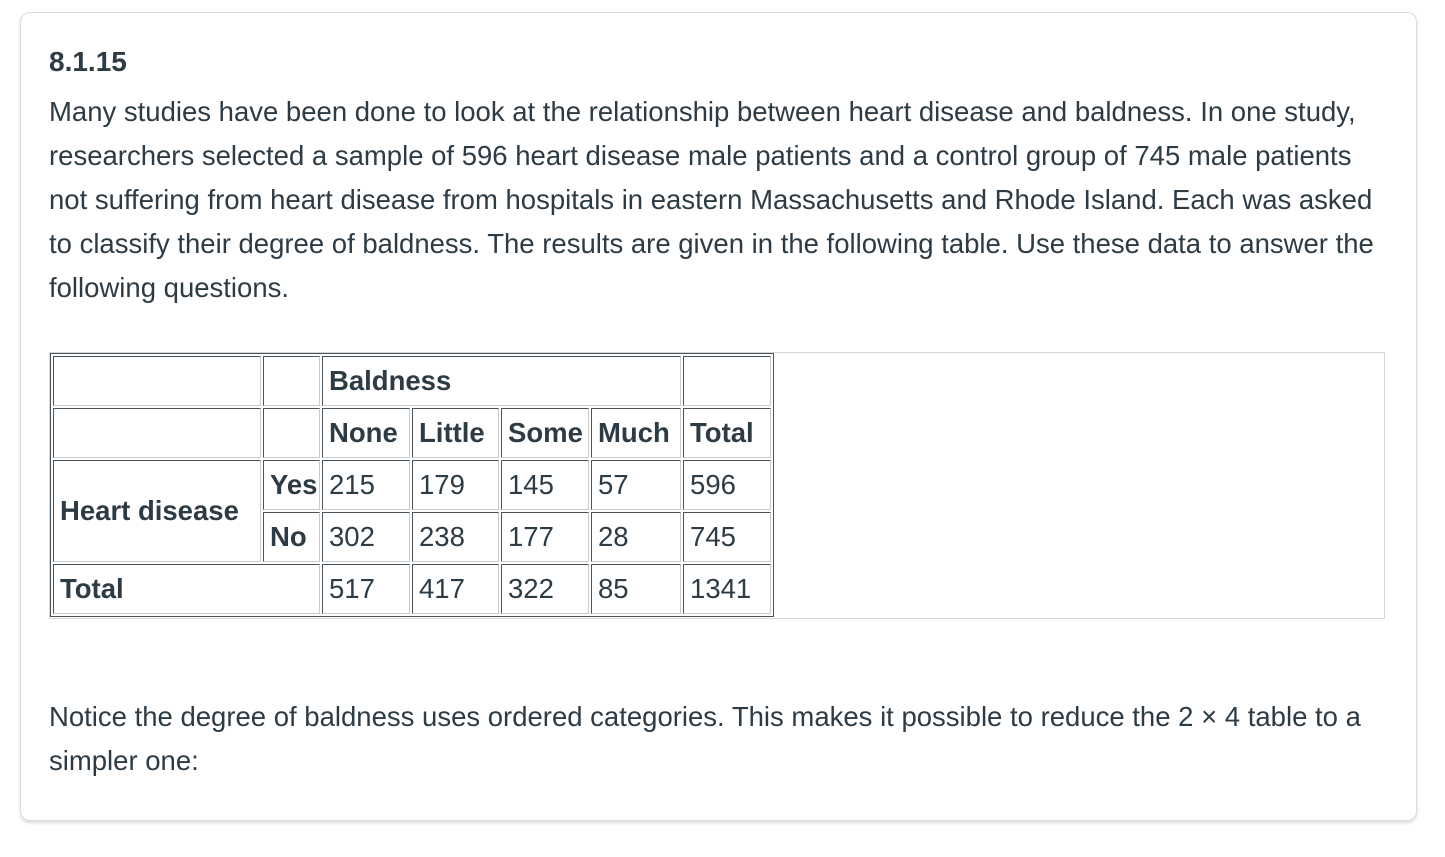 Image resolution: width=1445 pixels, height=857 pixels. I want to click on column-header-total: Total, so click(727, 433).